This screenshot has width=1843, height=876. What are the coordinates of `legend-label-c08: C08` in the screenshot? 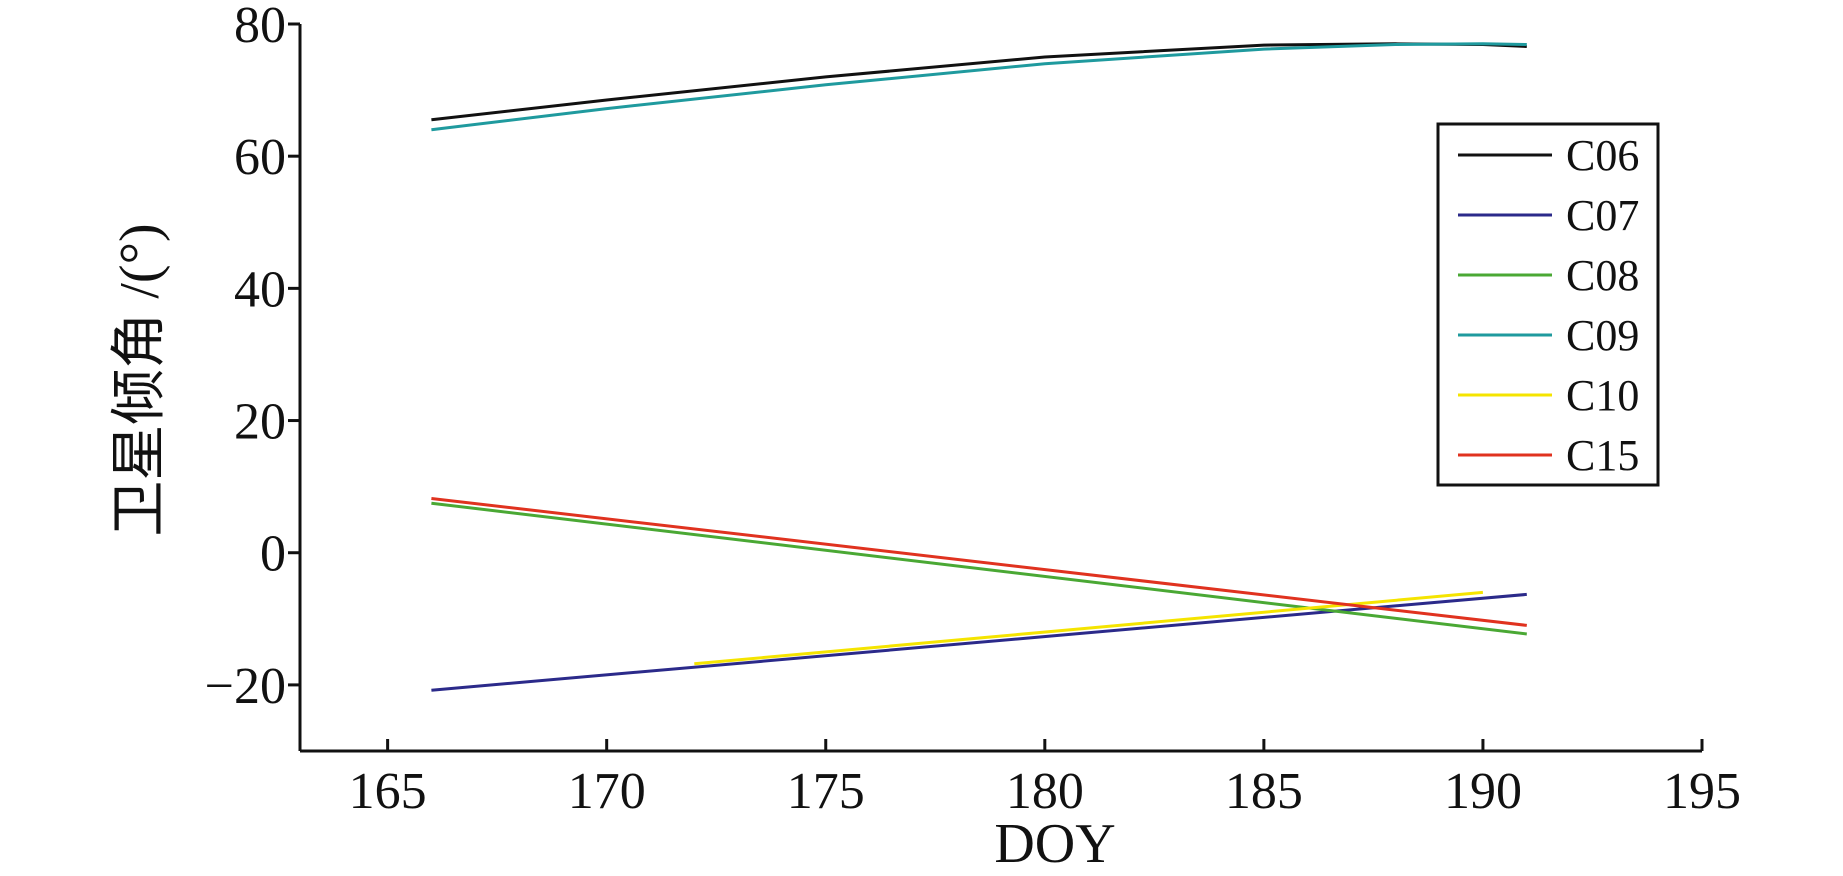 It's located at (1602, 275).